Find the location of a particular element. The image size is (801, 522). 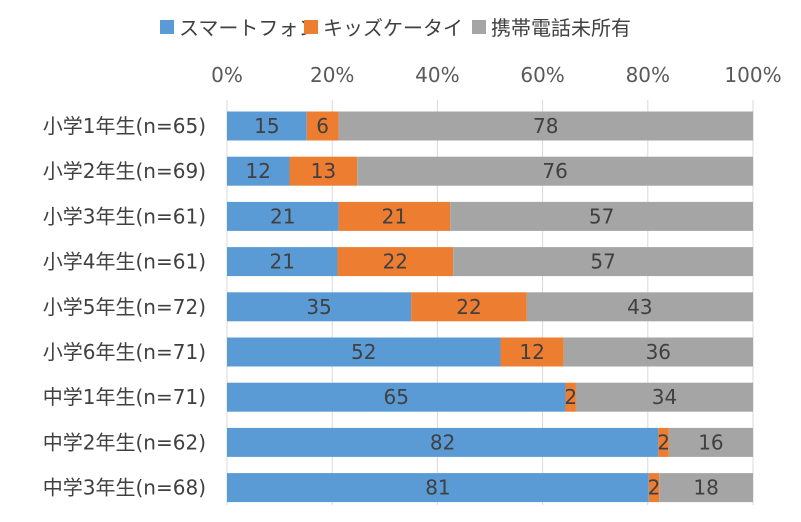

tick-label: 0% is located at coordinates (227, 75).